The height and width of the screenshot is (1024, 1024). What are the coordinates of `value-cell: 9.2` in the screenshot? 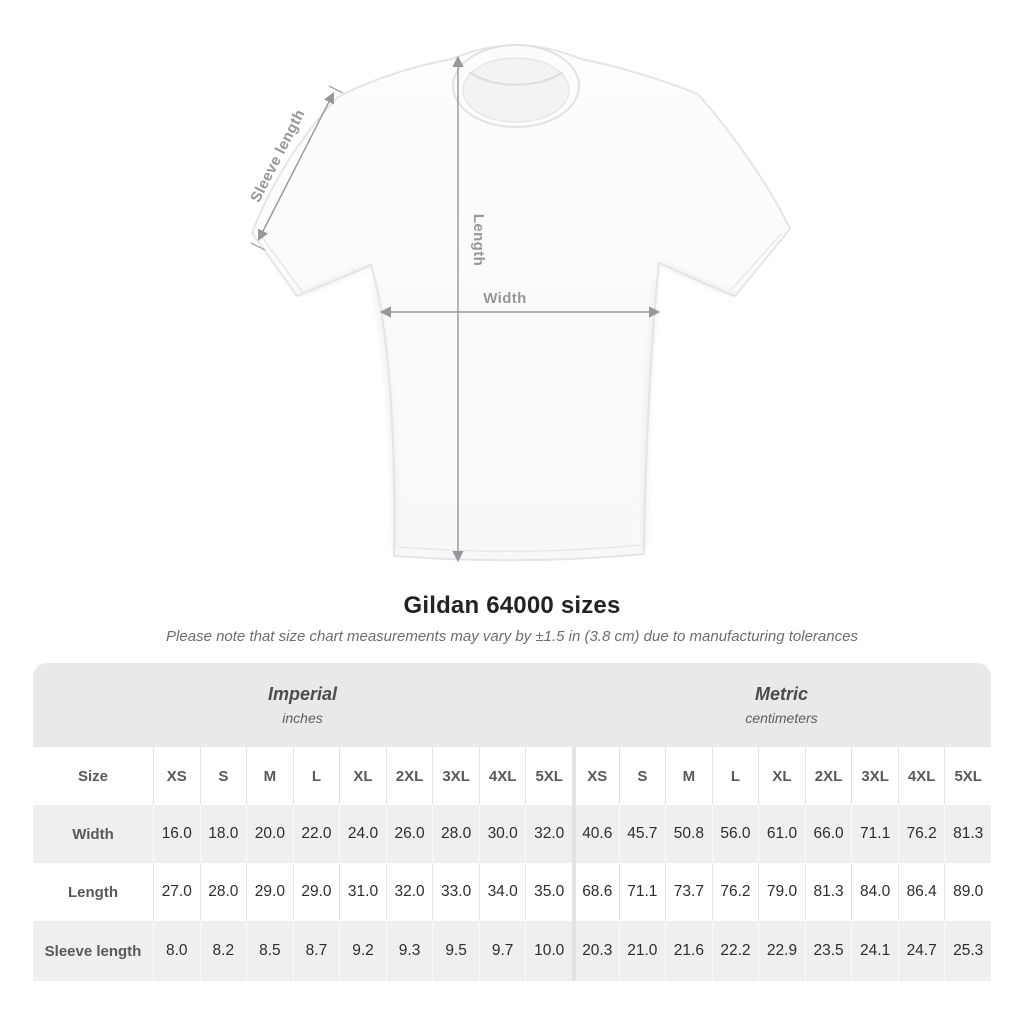 It's located at (362, 951).